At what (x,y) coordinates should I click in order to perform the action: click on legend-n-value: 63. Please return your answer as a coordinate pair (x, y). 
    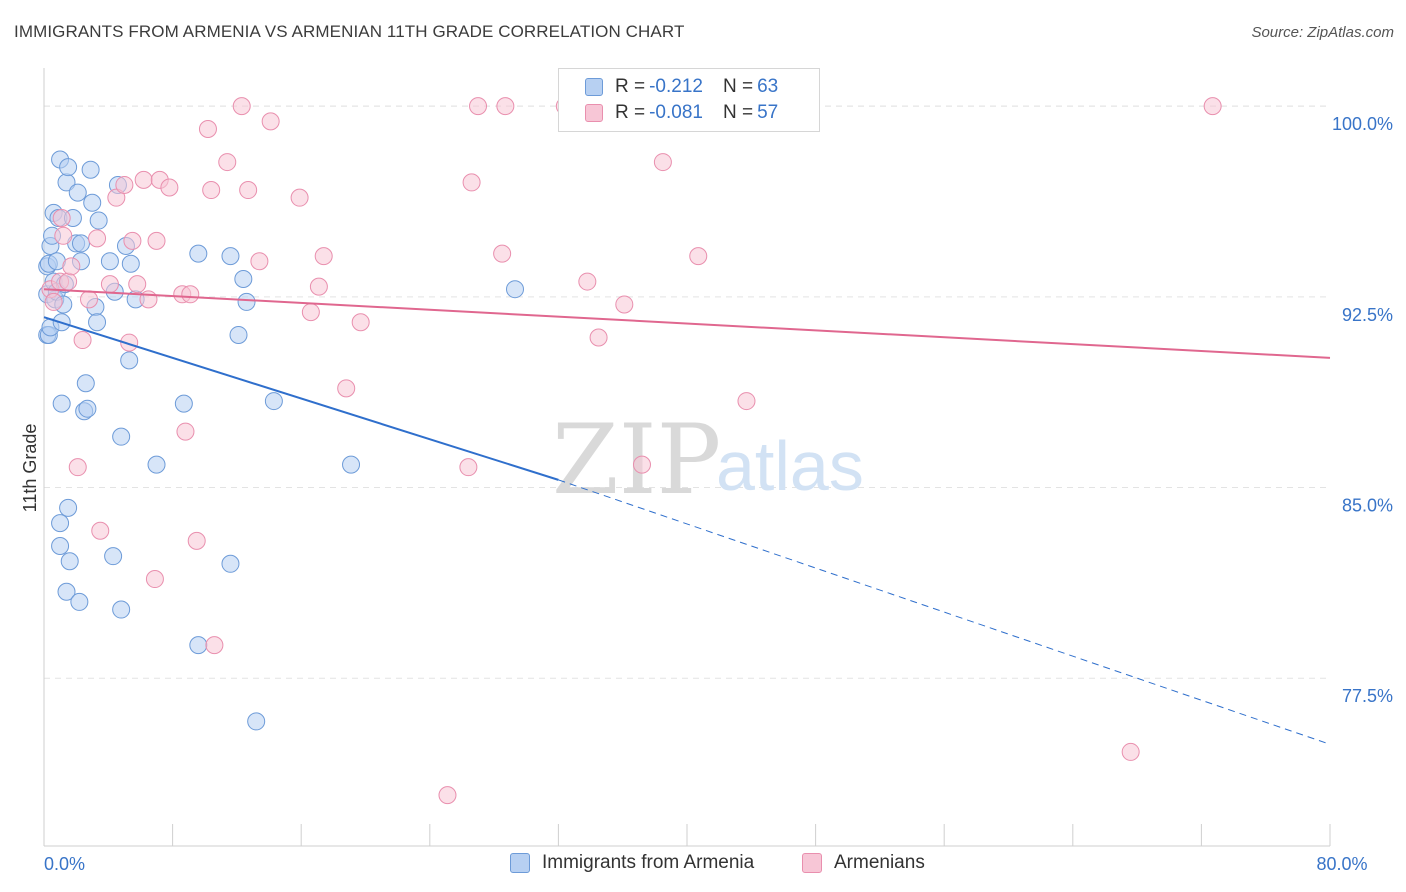
    Looking at the image, I should click on (768, 86).